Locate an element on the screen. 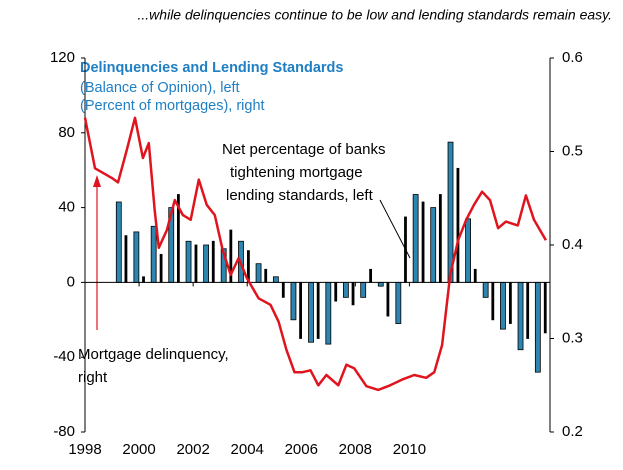  x-tick-label: 2002 is located at coordinates (192, 449).